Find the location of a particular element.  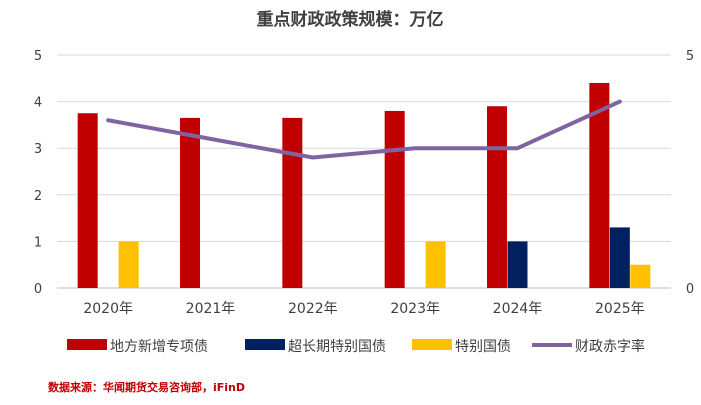

x-tick-label: 2025年 is located at coordinates (620, 309).